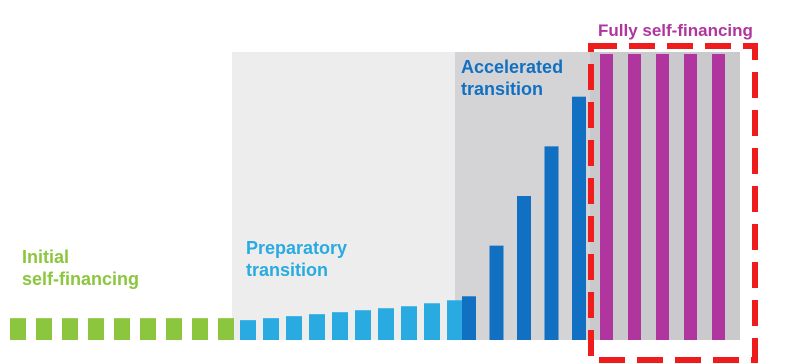 This screenshot has width=788, height=364. What do you see at coordinates (675, 30) in the screenshot?
I see `phase-label: Fully self-financing` at bounding box center [675, 30].